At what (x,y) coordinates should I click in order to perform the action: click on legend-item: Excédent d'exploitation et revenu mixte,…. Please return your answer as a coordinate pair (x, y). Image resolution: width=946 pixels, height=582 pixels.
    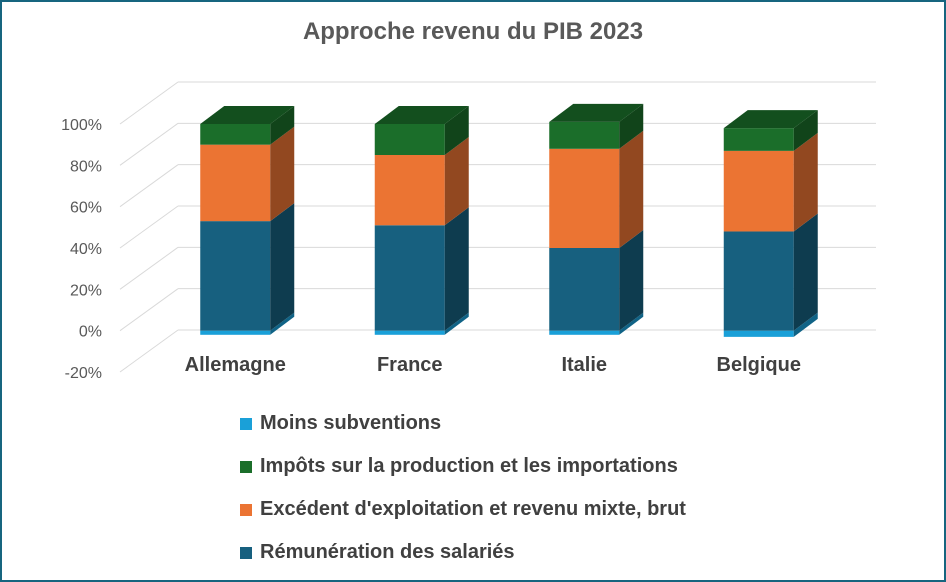
    Looking at the image, I should click on (463, 509).